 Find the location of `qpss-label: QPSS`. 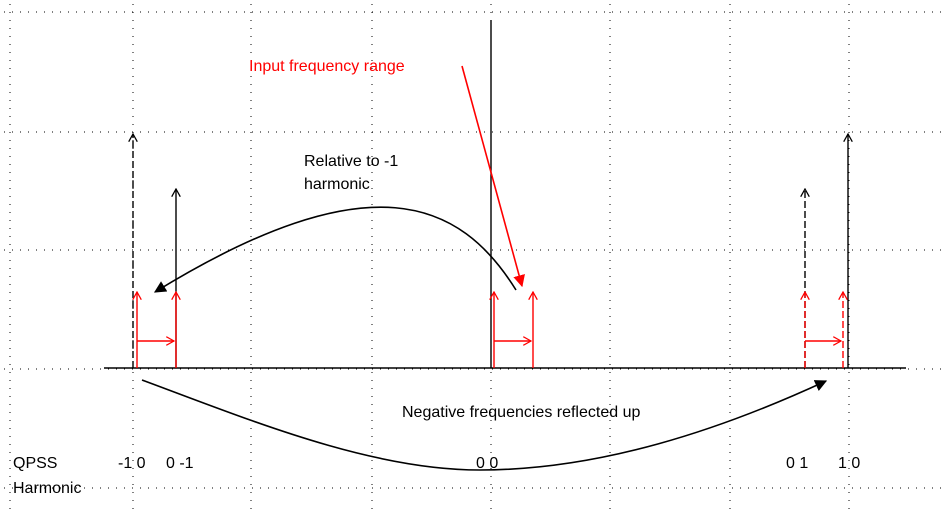

qpss-label: QPSS is located at coordinates (35, 463).